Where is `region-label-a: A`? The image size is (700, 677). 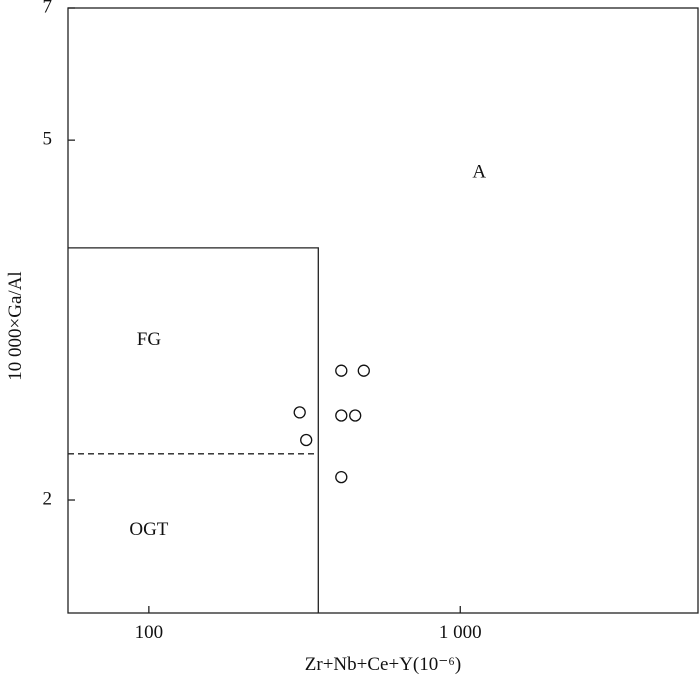
region-label-a: A is located at coordinates (479, 171).